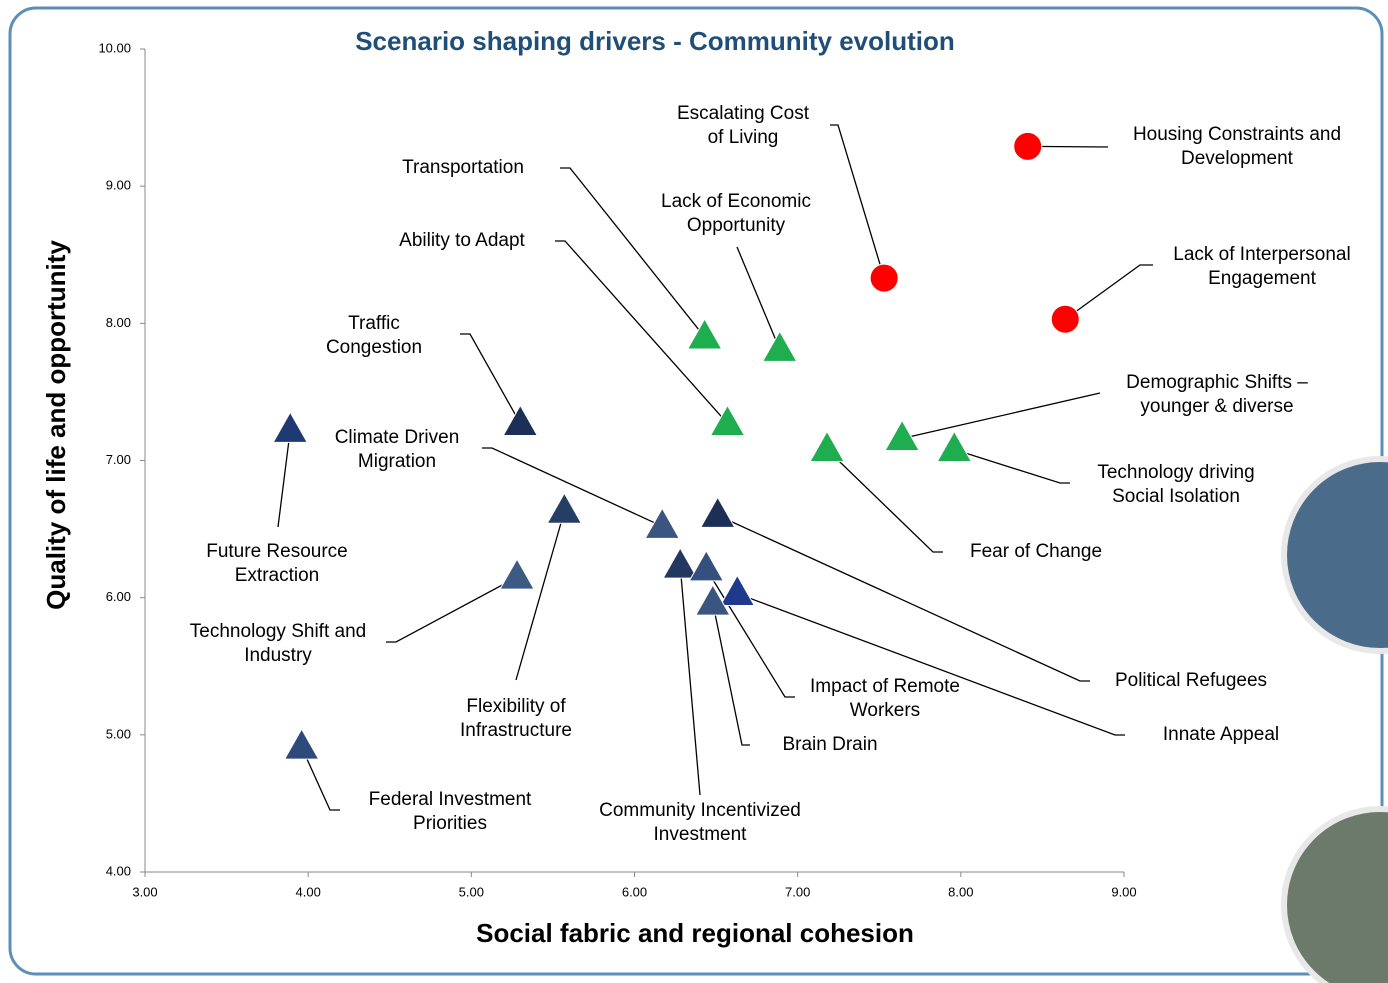 This screenshot has height=983, width=1388. What do you see at coordinates (634, 891) in the screenshot?
I see `x-tick-label: 6.00` at bounding box center [634, 891].